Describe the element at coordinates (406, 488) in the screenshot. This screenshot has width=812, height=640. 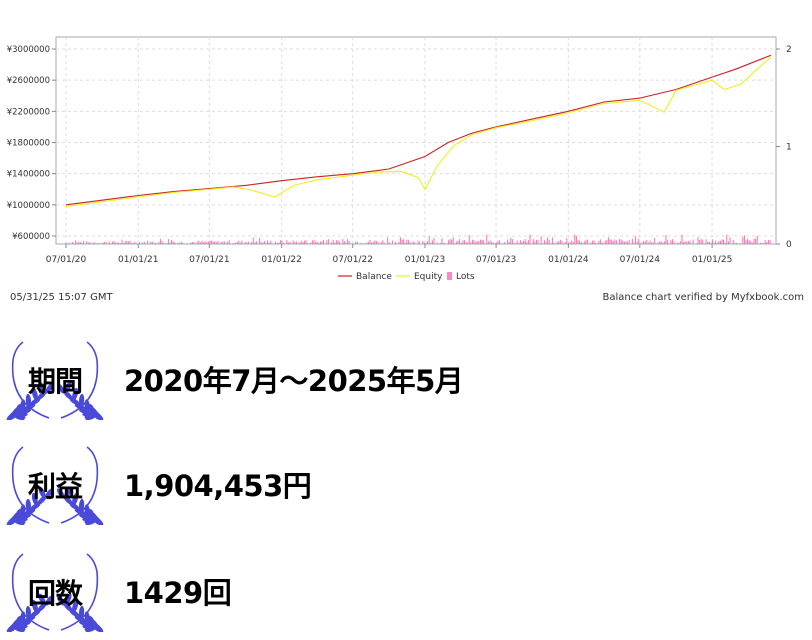
I see `stat-profit: 利益 1,904,453円` at that location.